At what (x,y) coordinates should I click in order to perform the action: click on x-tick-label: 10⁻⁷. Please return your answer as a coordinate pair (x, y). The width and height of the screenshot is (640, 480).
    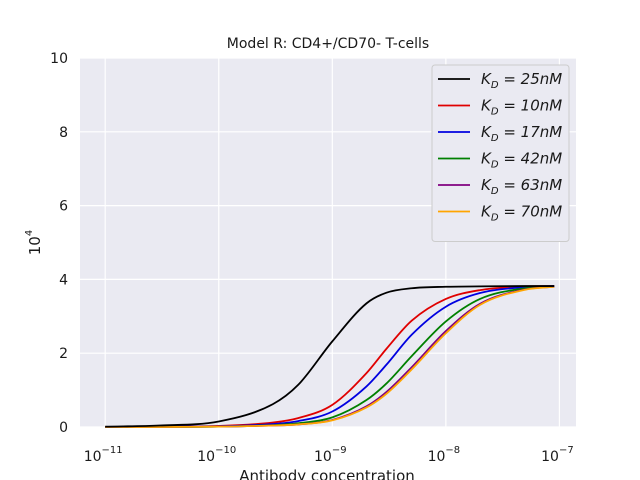
    Looking at the image, I should click on (557, 455).